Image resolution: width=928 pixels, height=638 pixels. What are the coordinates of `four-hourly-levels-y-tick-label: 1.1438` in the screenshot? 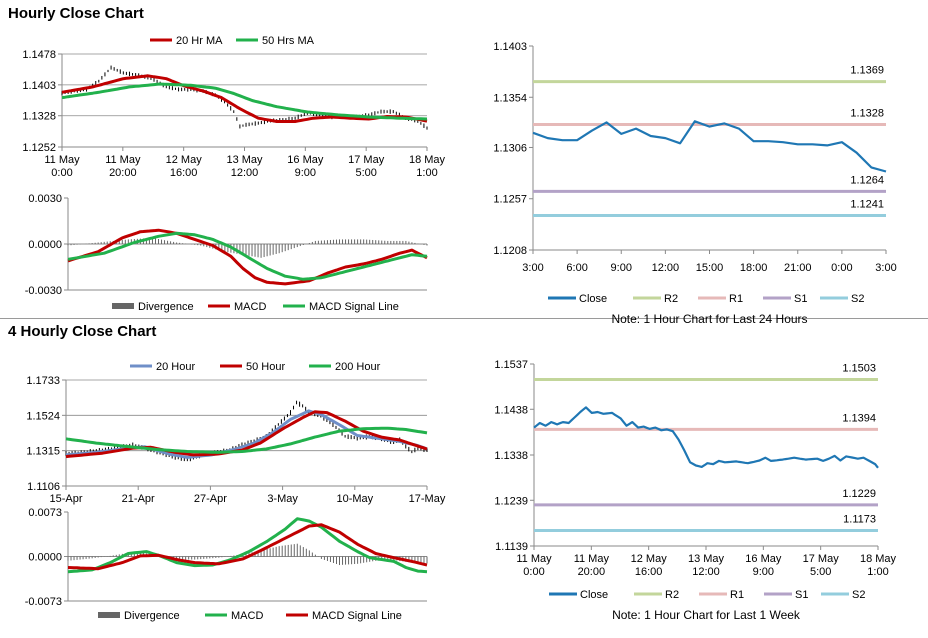 It's located at (511, 410).